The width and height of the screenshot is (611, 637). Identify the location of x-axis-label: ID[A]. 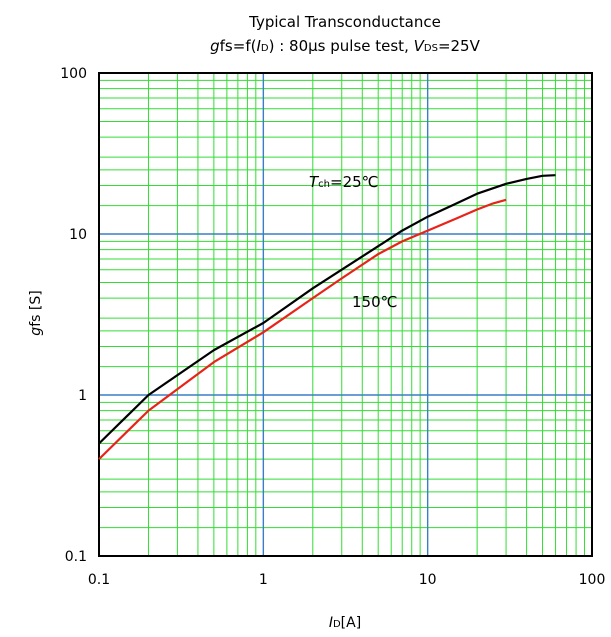
(345, 623).